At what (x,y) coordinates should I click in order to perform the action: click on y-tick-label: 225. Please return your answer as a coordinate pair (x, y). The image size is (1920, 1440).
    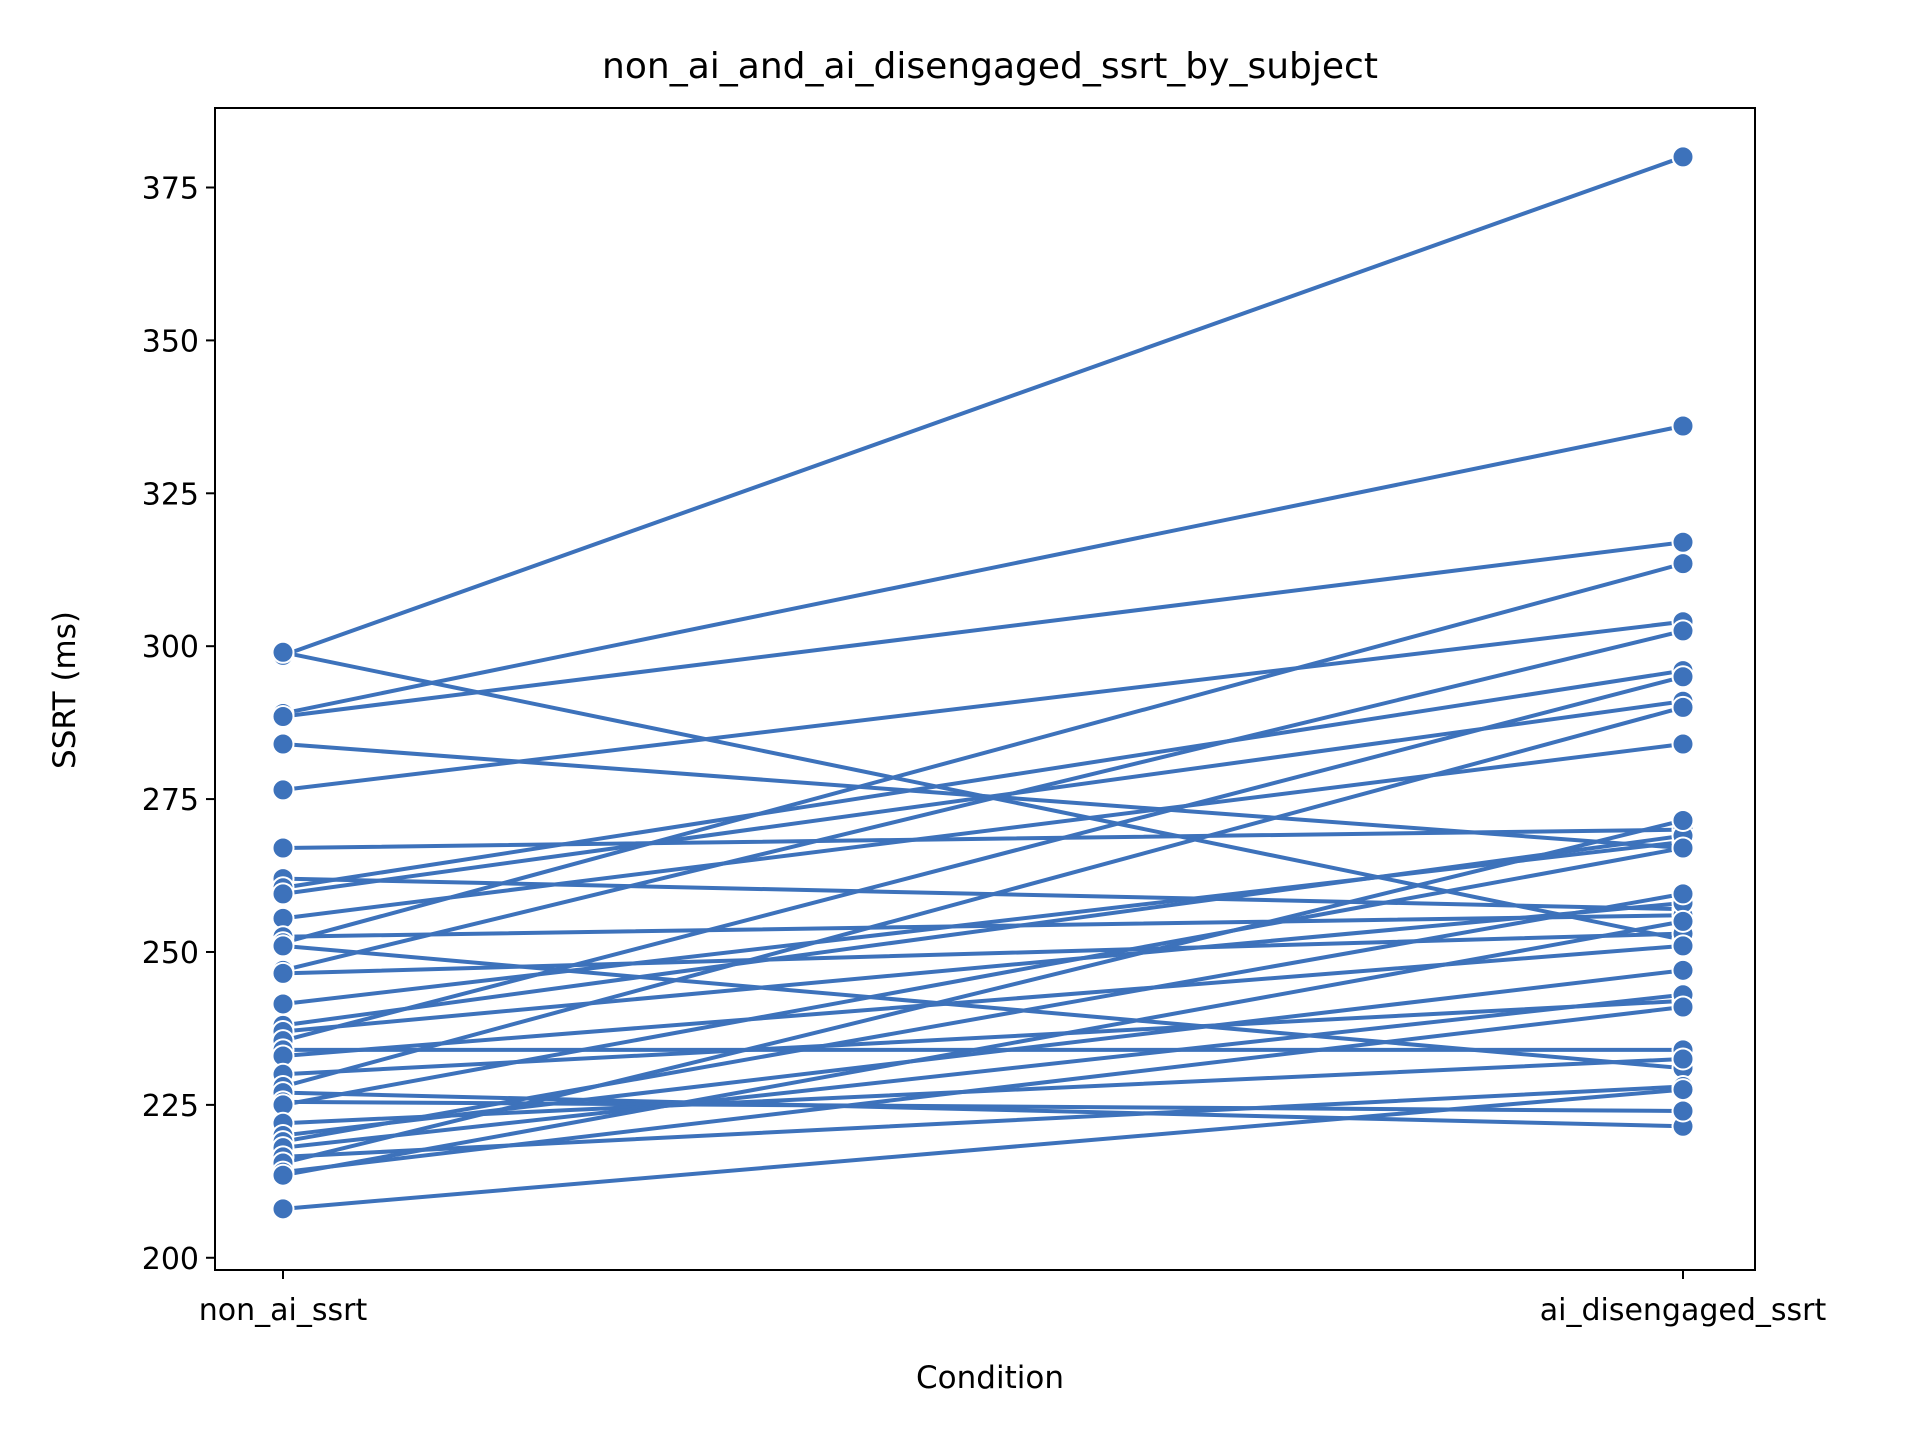
    Looking at the image, I should click on (170, 1106).